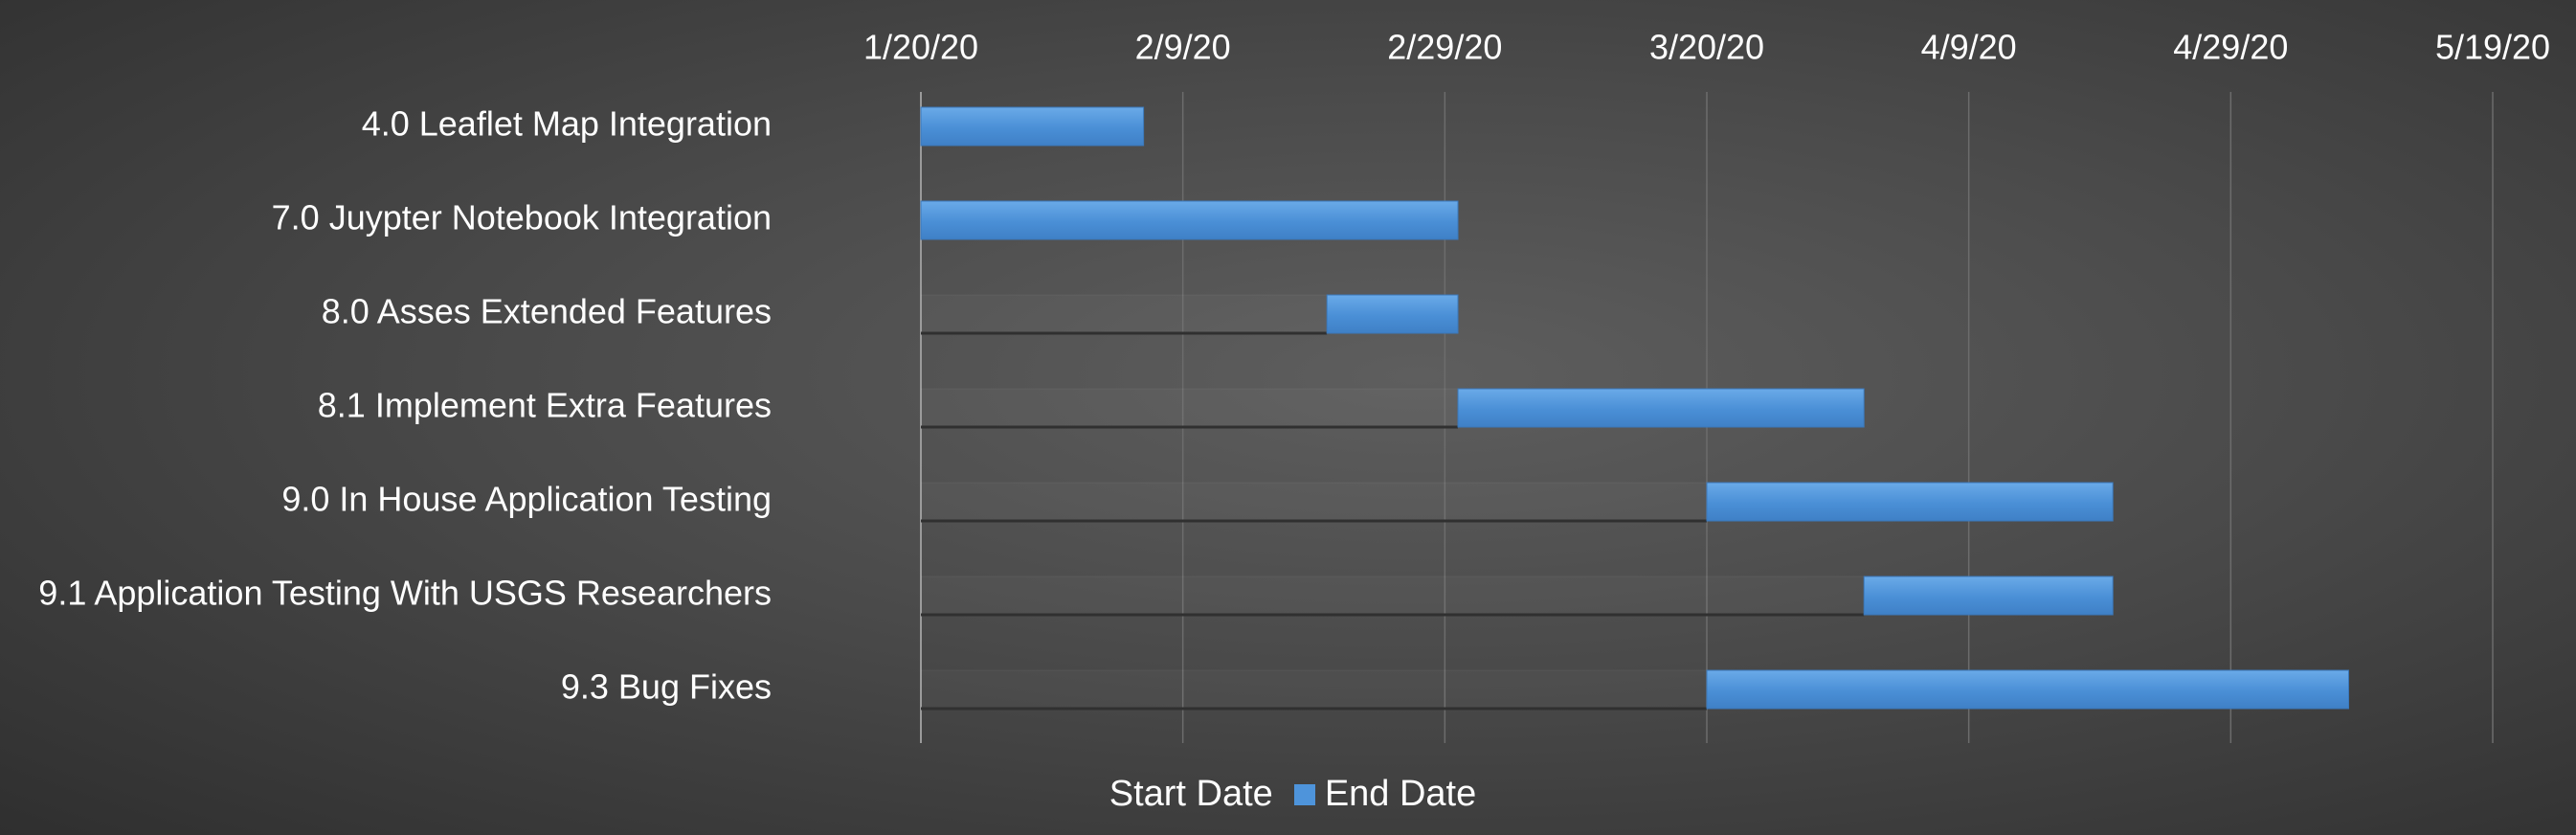  I want to click on x-tick-label: 3/20/20, so click(1707, 47).